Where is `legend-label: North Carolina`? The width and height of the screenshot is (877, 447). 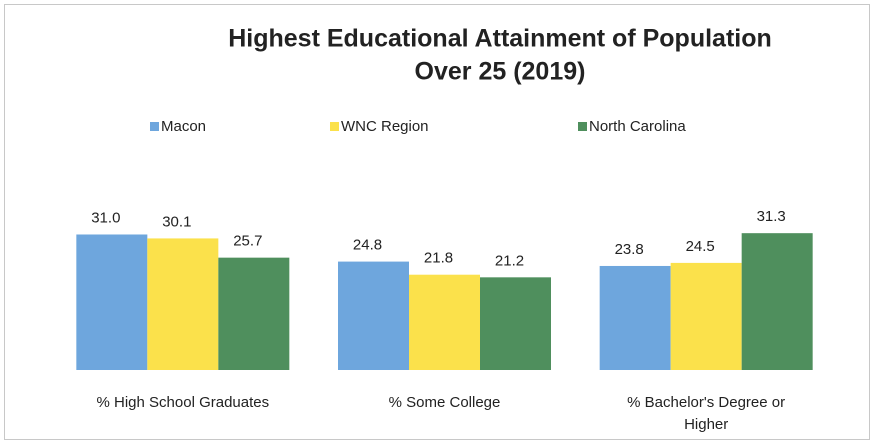
legend-label: North Carolina is located at coordinates (637, 126).